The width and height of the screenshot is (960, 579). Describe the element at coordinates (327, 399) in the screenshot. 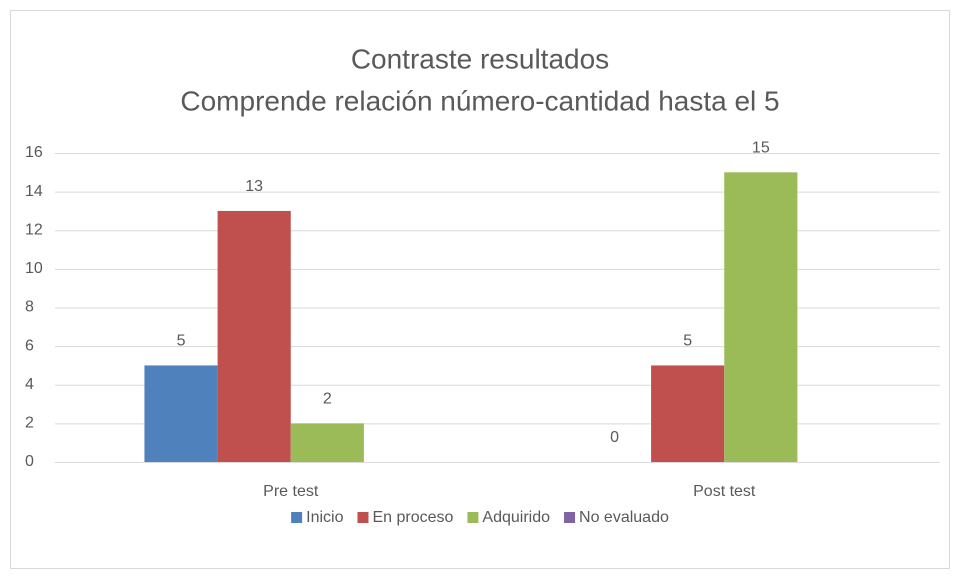

I see `data-label: 2` at that location.